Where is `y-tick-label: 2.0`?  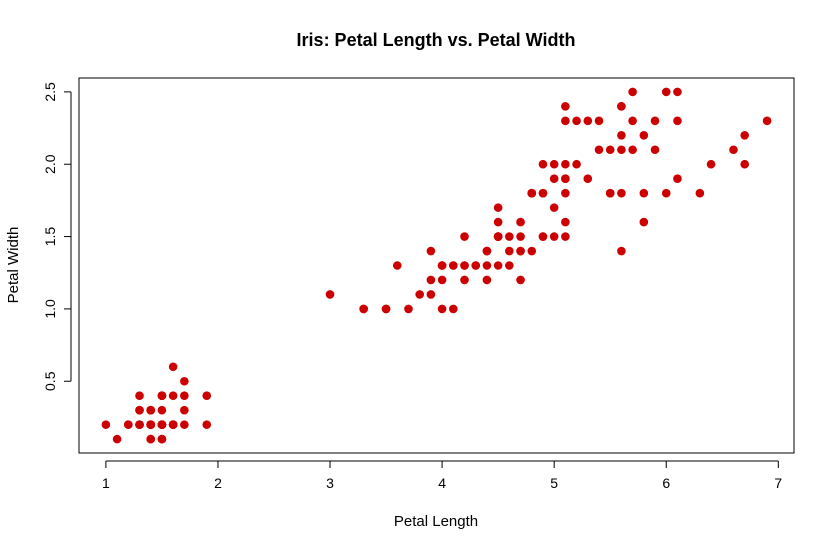 y-tick-label: 2.0 is located at coordinates (50, 164).